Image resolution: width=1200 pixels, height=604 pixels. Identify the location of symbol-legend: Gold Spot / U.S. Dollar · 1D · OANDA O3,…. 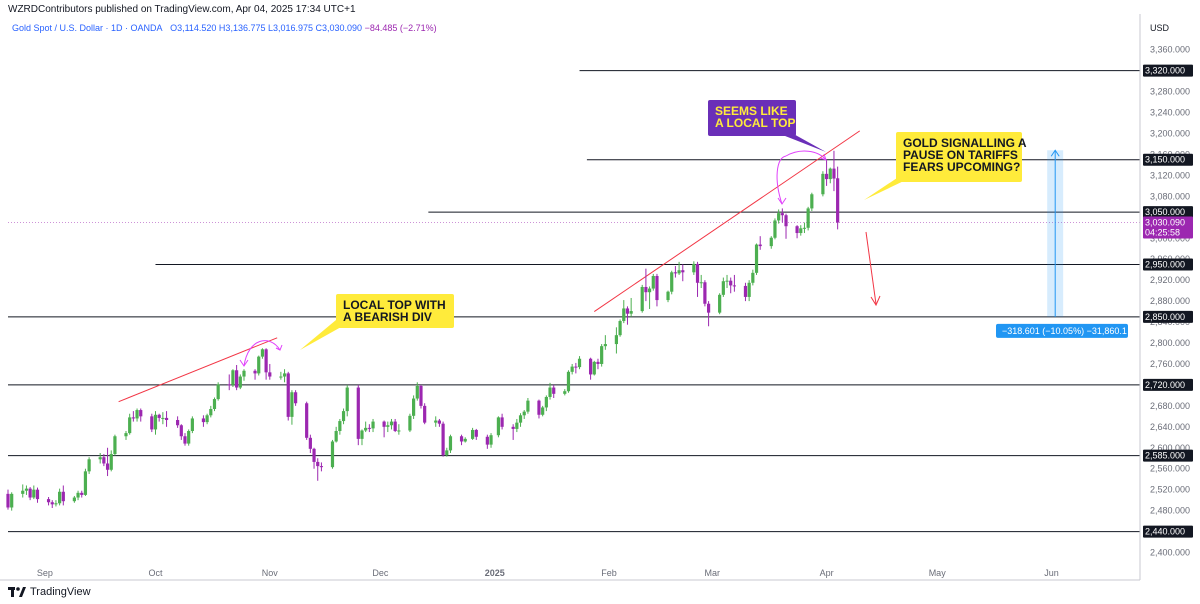
(224, 28).